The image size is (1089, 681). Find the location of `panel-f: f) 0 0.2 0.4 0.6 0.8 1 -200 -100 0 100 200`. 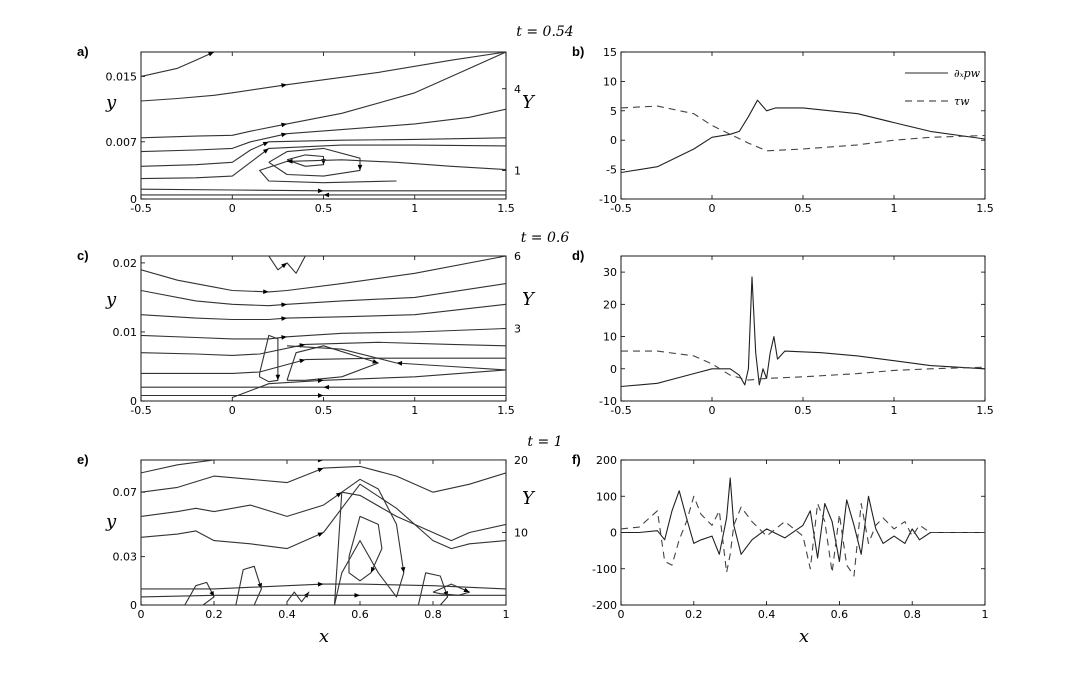

panel-f: f) 0 0.2 0.4 0.6 0.8 1 -200 -100 0 100 200 is located at coordinates (780, 536).